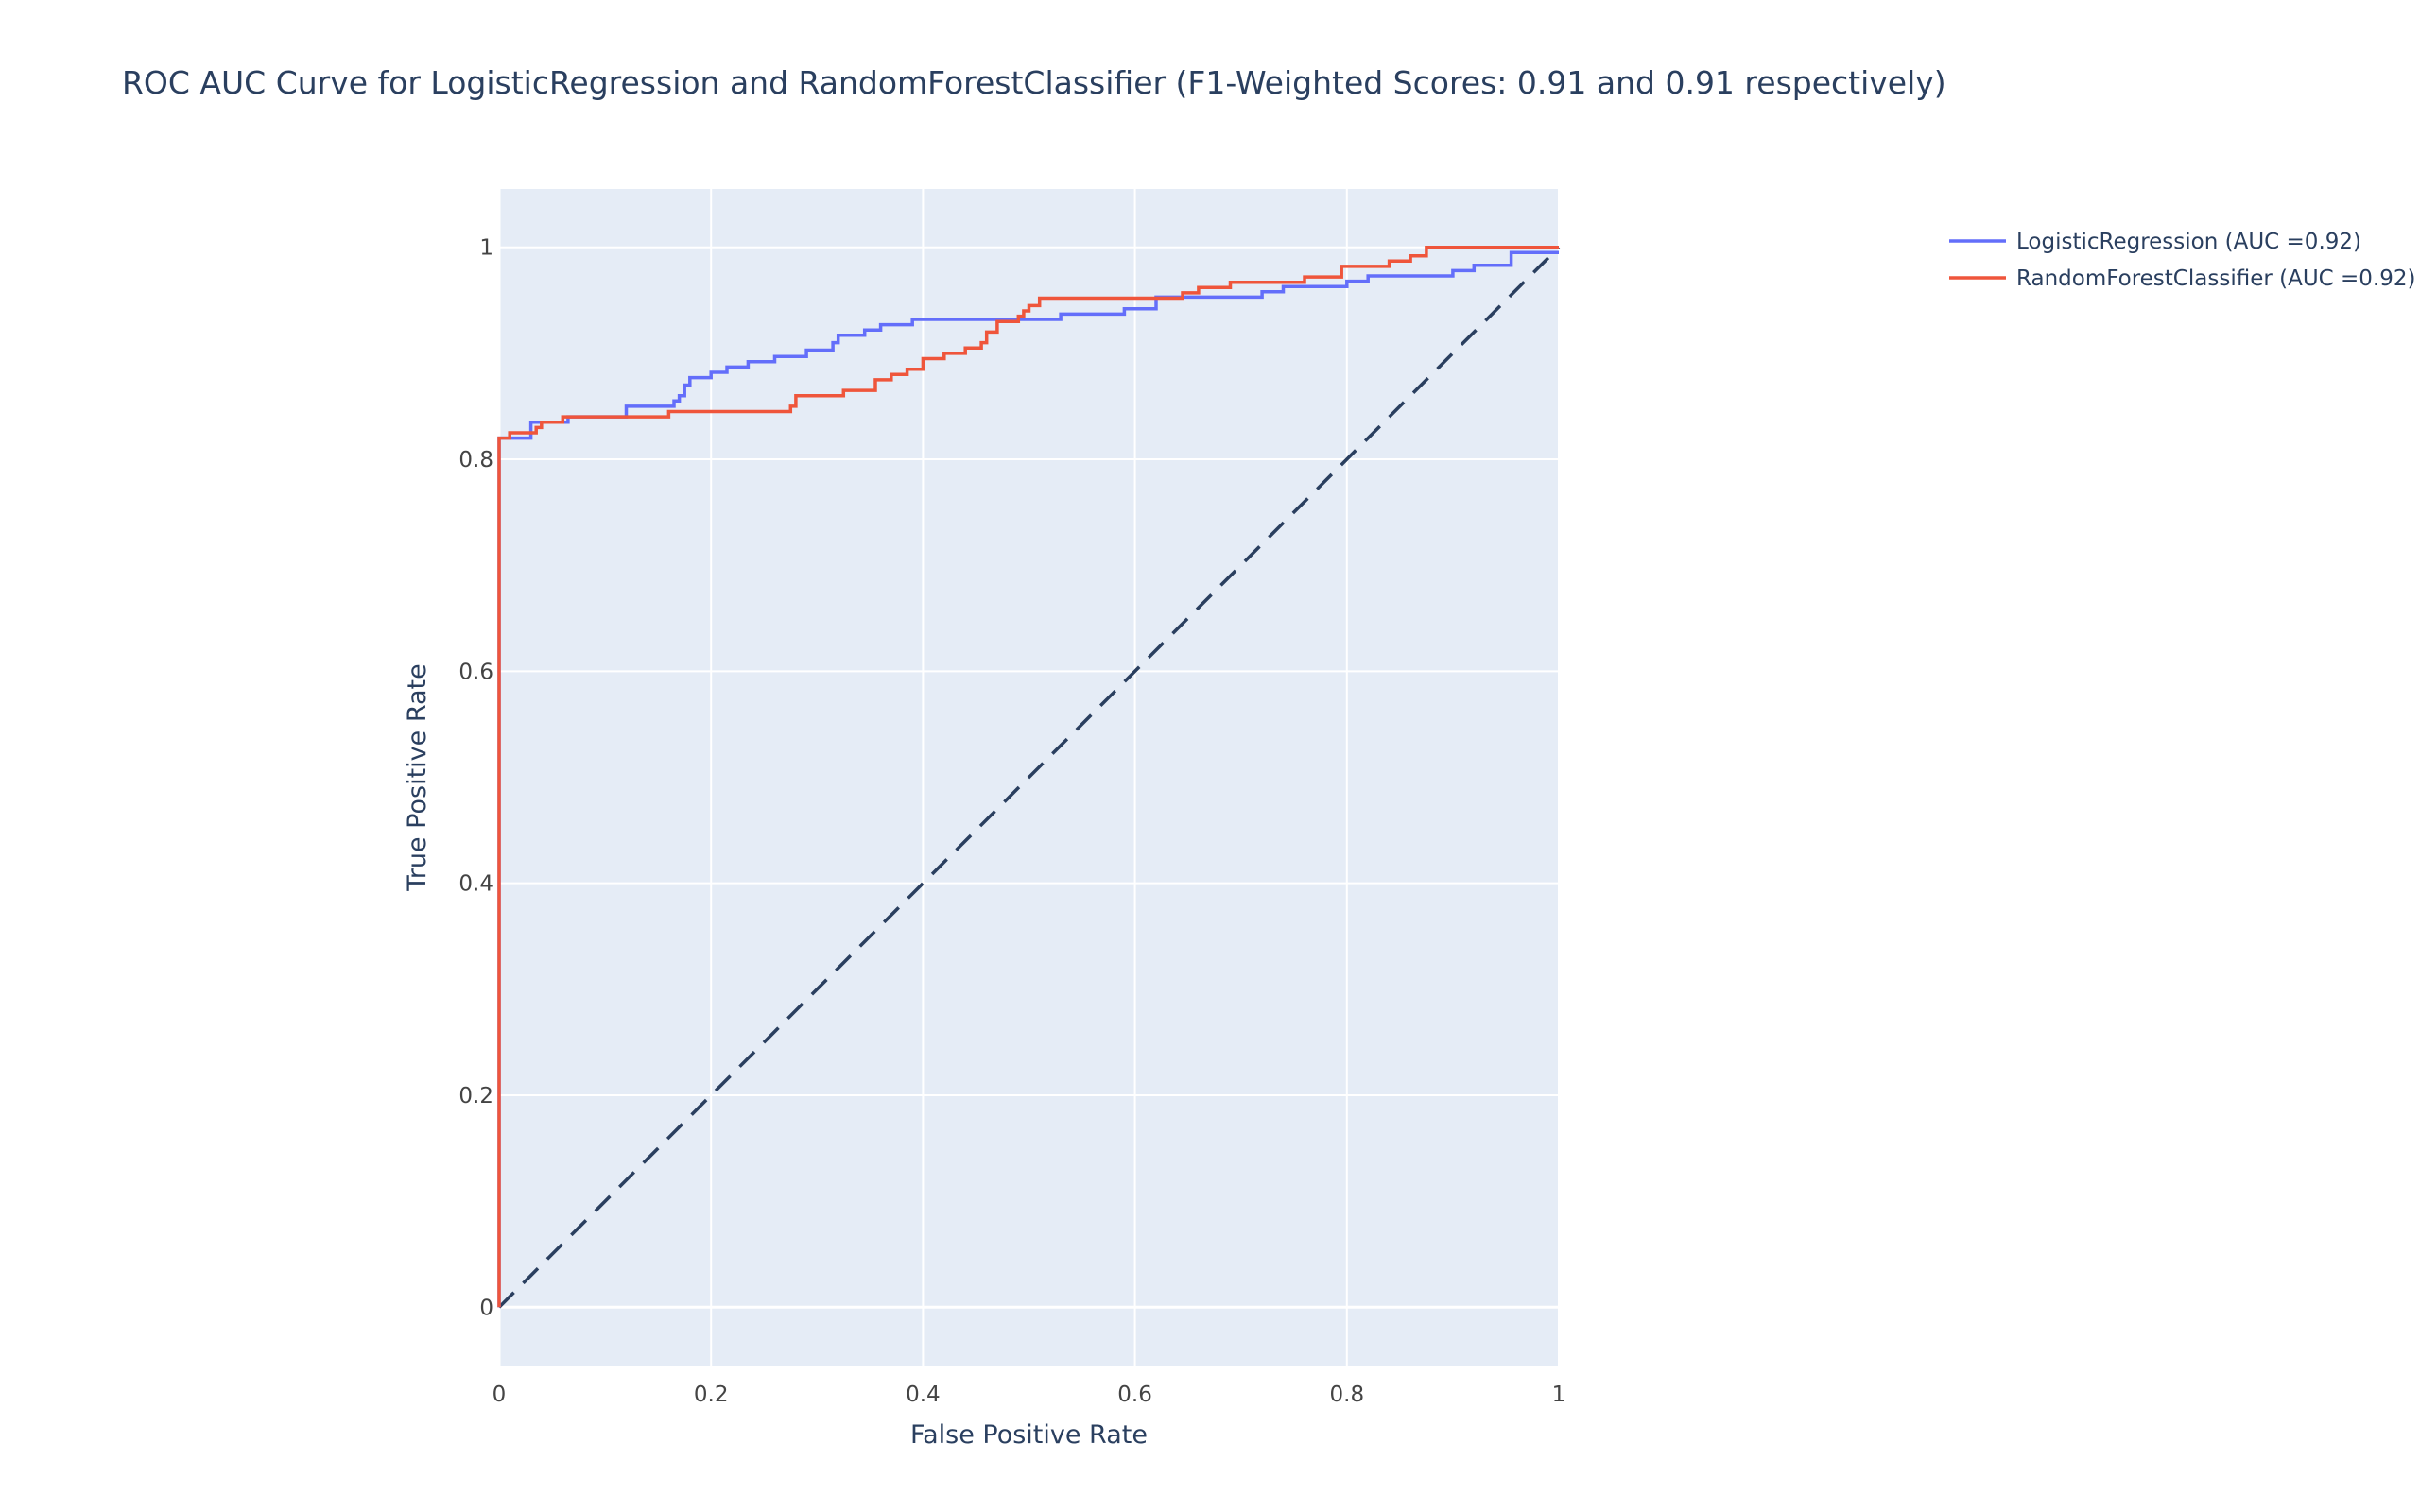 The image size is (2420, 1512). What do you see at coordinates (923, 1395) in the screenshot?
I see `x-tick-label: 0.4` at bounding box center [923, 1395].